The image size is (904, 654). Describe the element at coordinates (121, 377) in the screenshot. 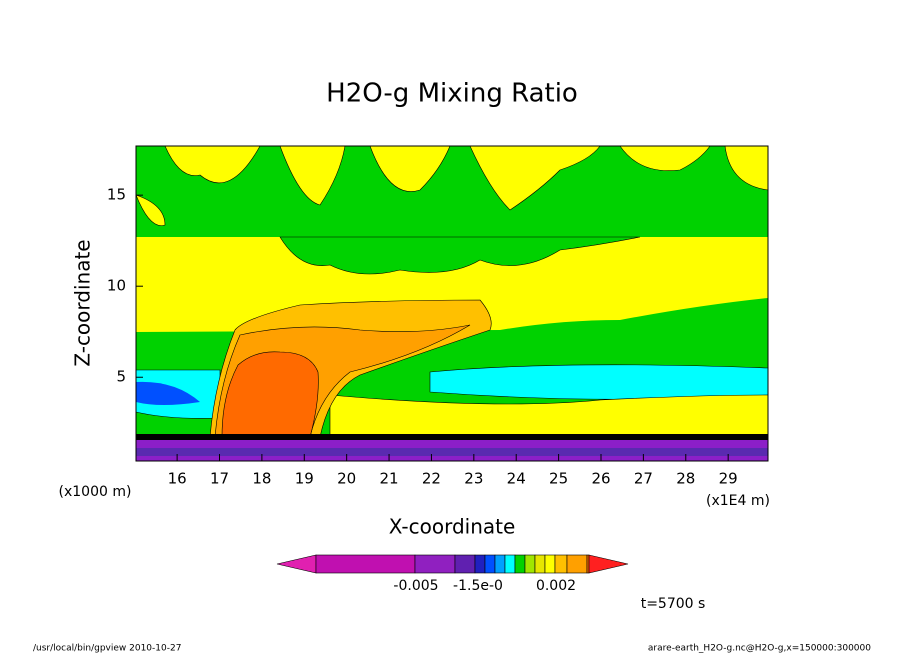

I see `y-tick-label: 5` at that location.